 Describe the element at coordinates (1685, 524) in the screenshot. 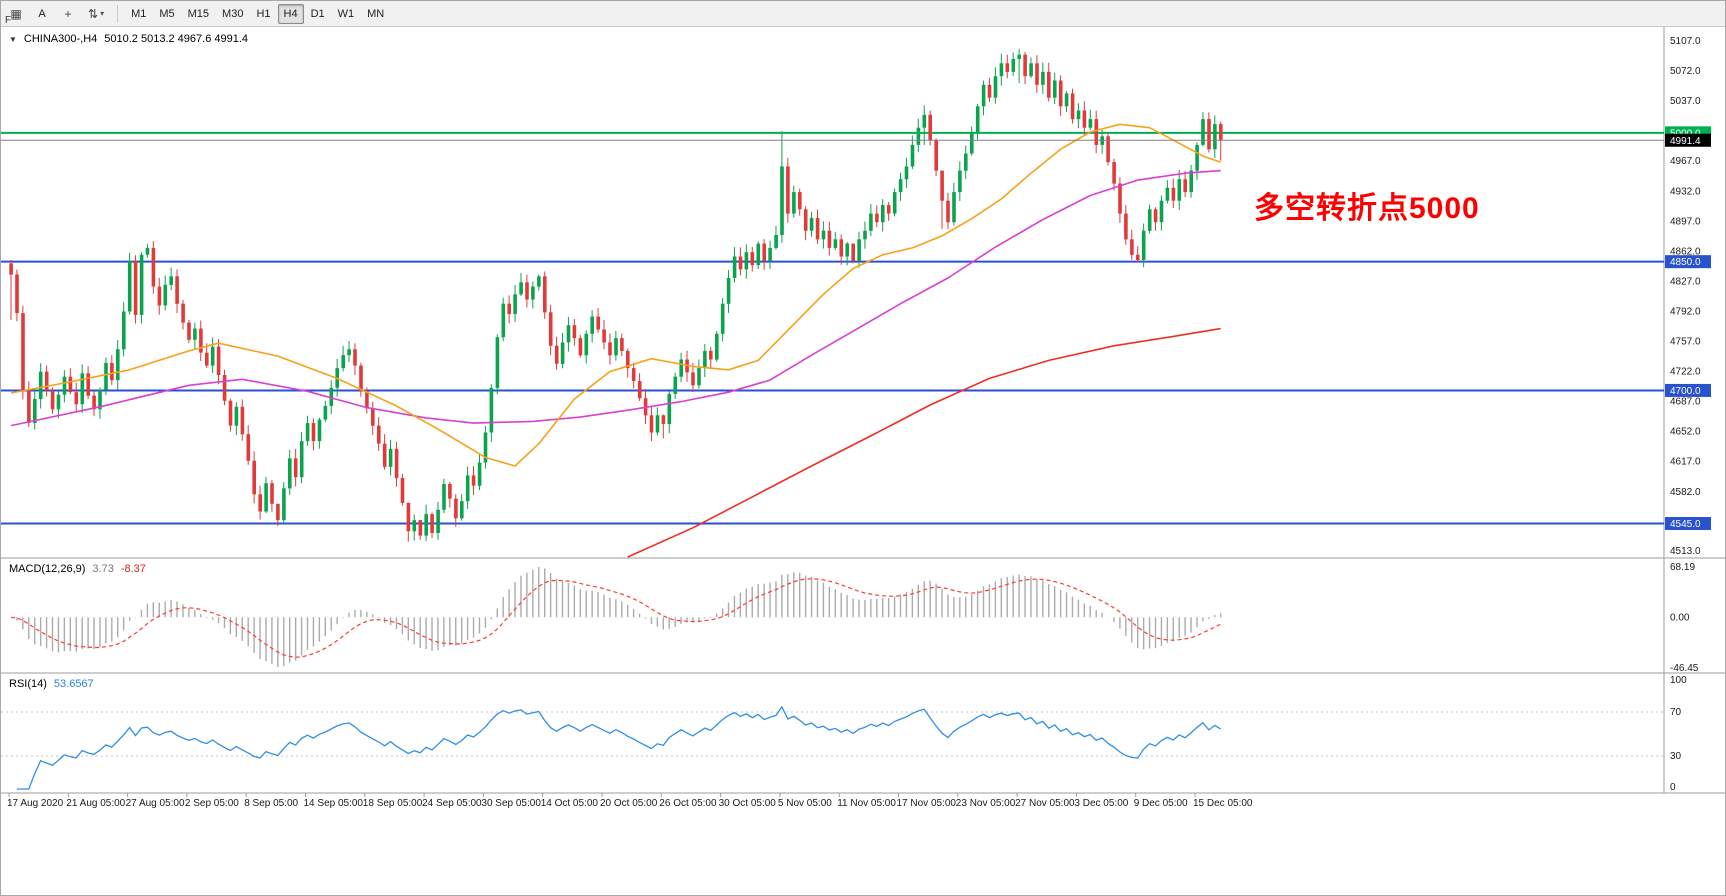

I see `svg-text: 4545.0` at that location.